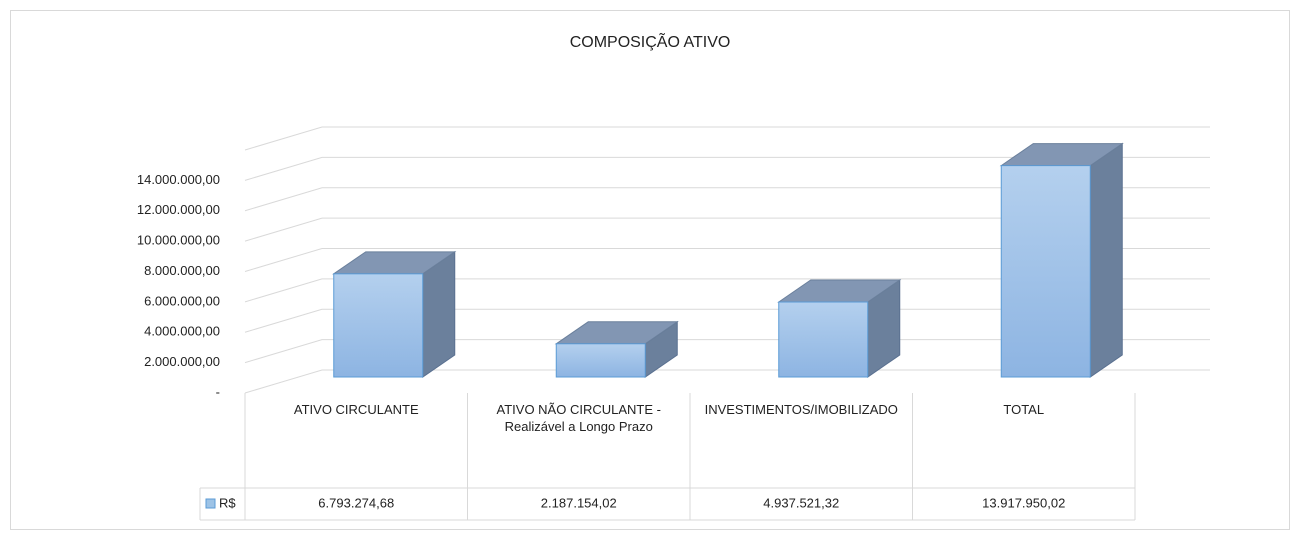 This screenshot has width=1300, height=544. Describe the element at coordinates (1106, 260) in the screenshot. I see `bar-side` at that location.